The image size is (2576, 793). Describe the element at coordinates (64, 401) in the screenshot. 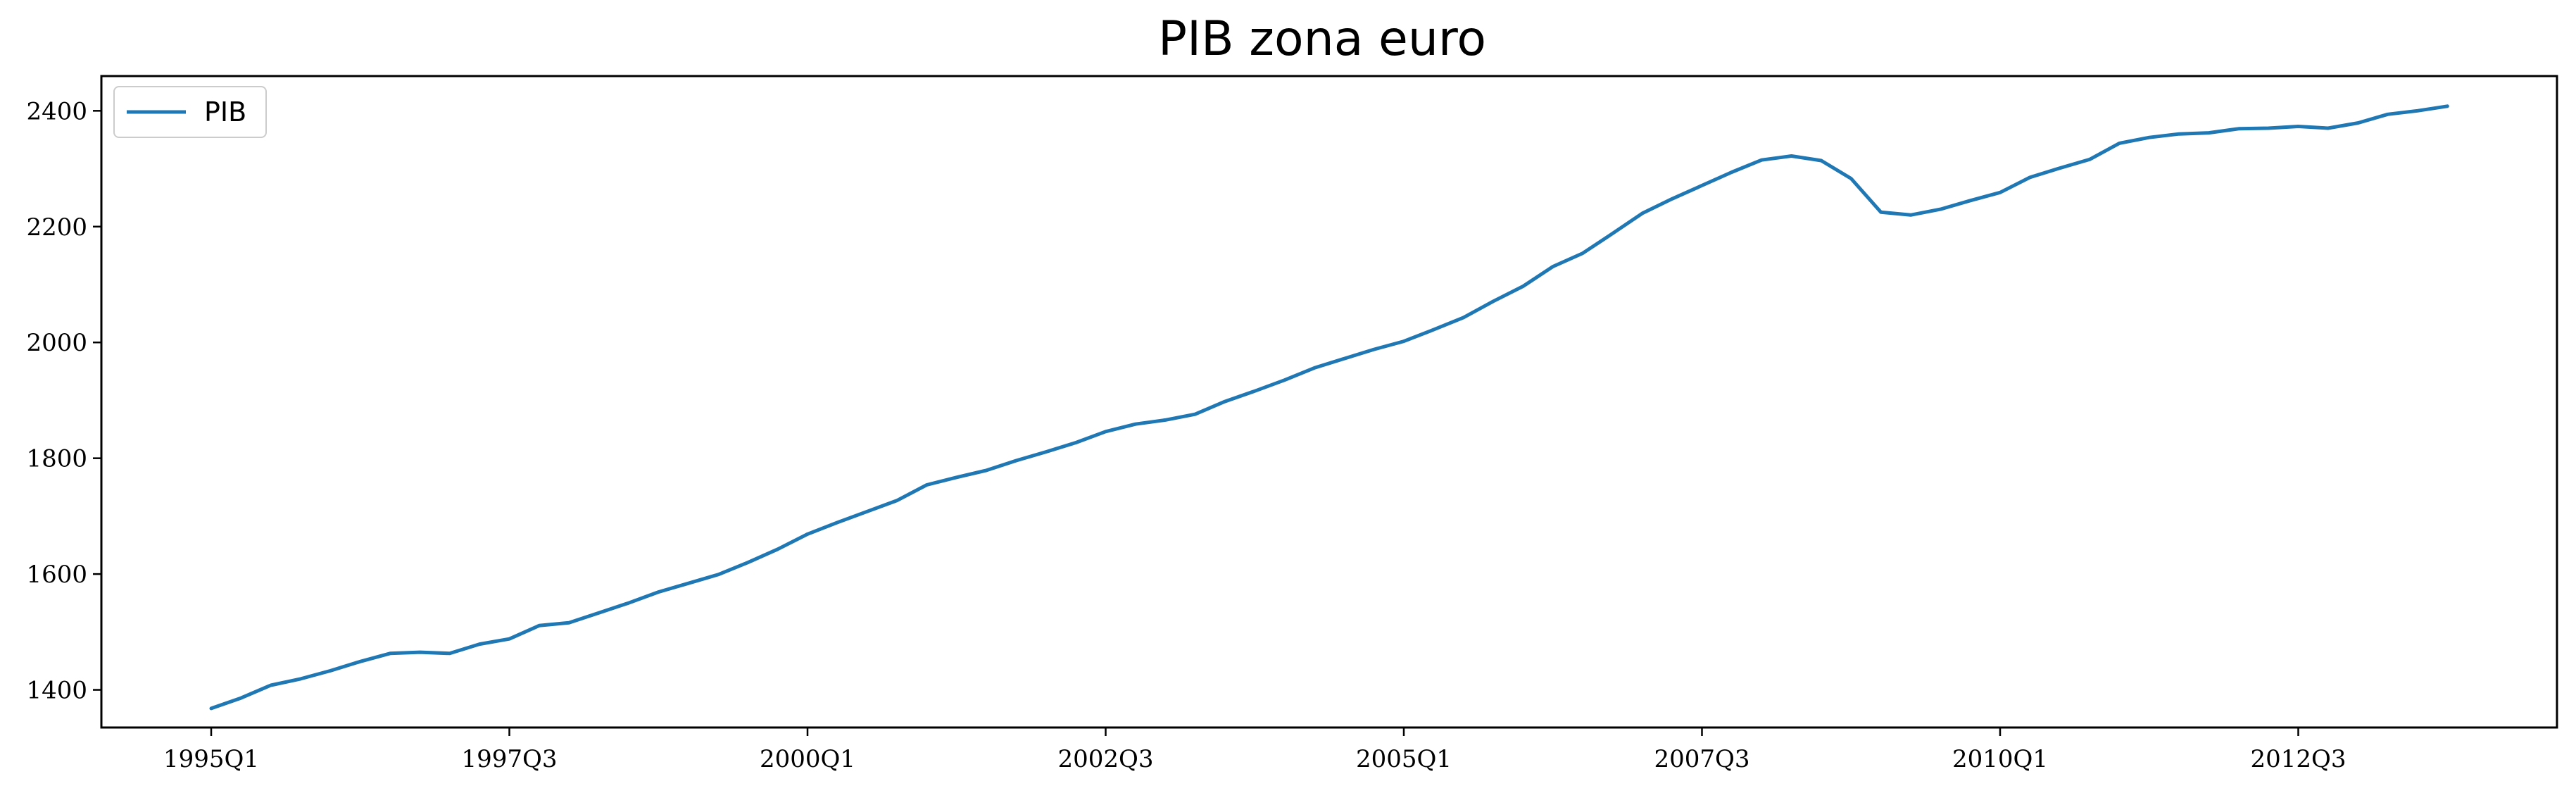

I see `y-axis: 1400 1600 1800 2000 2200 2400` at that location.